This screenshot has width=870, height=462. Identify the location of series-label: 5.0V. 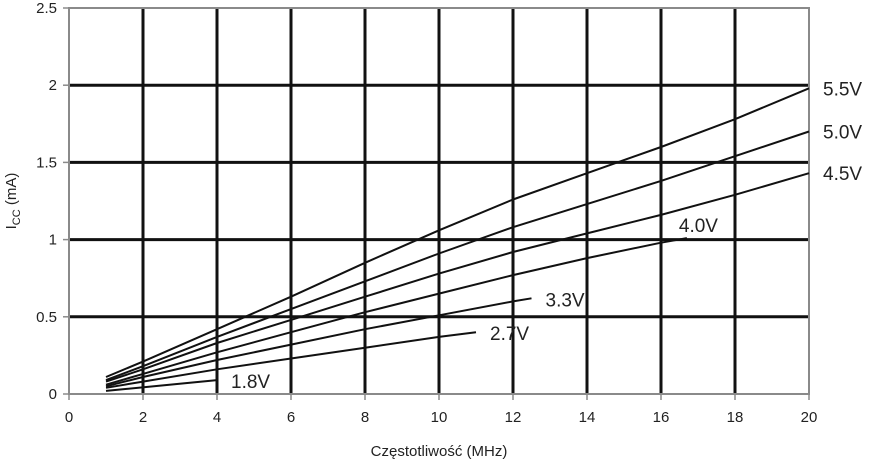
(842, 133).